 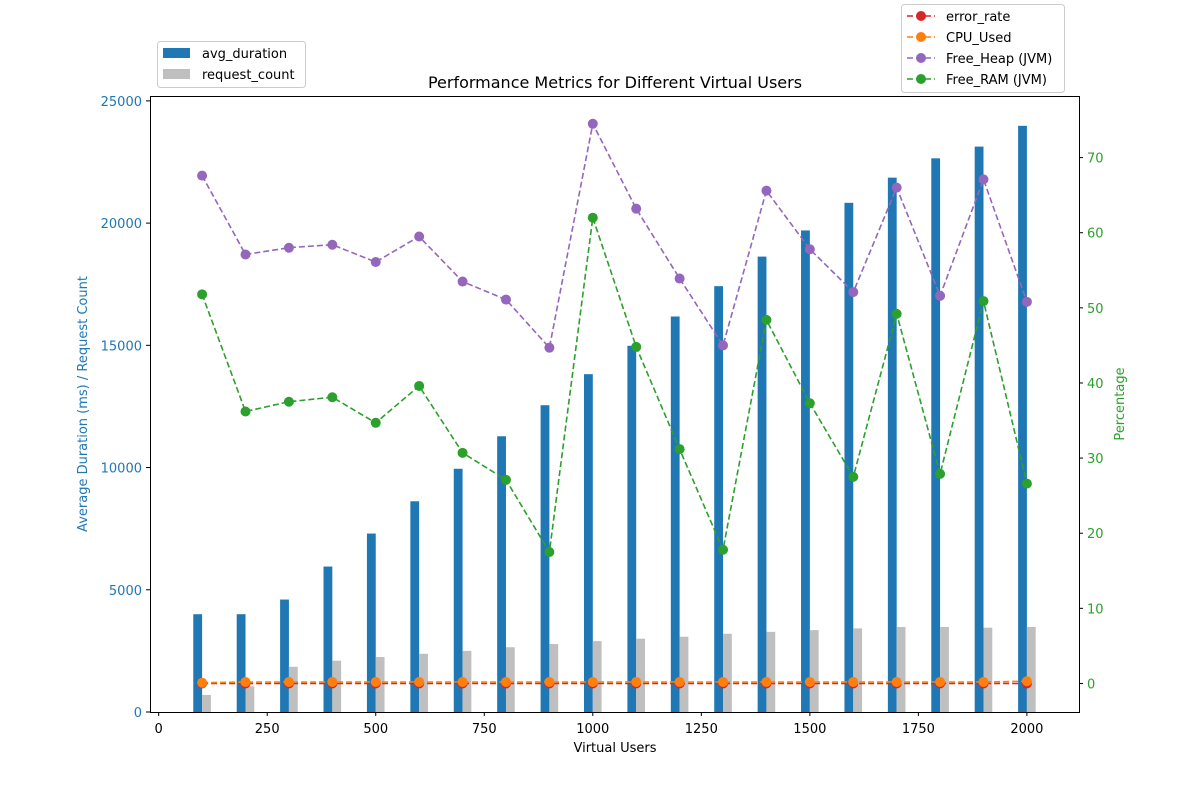 What do you see at coordinates (978, 17) in the screenshot?
I see `legend-label: error_rate` at bounding box center [978, 17].